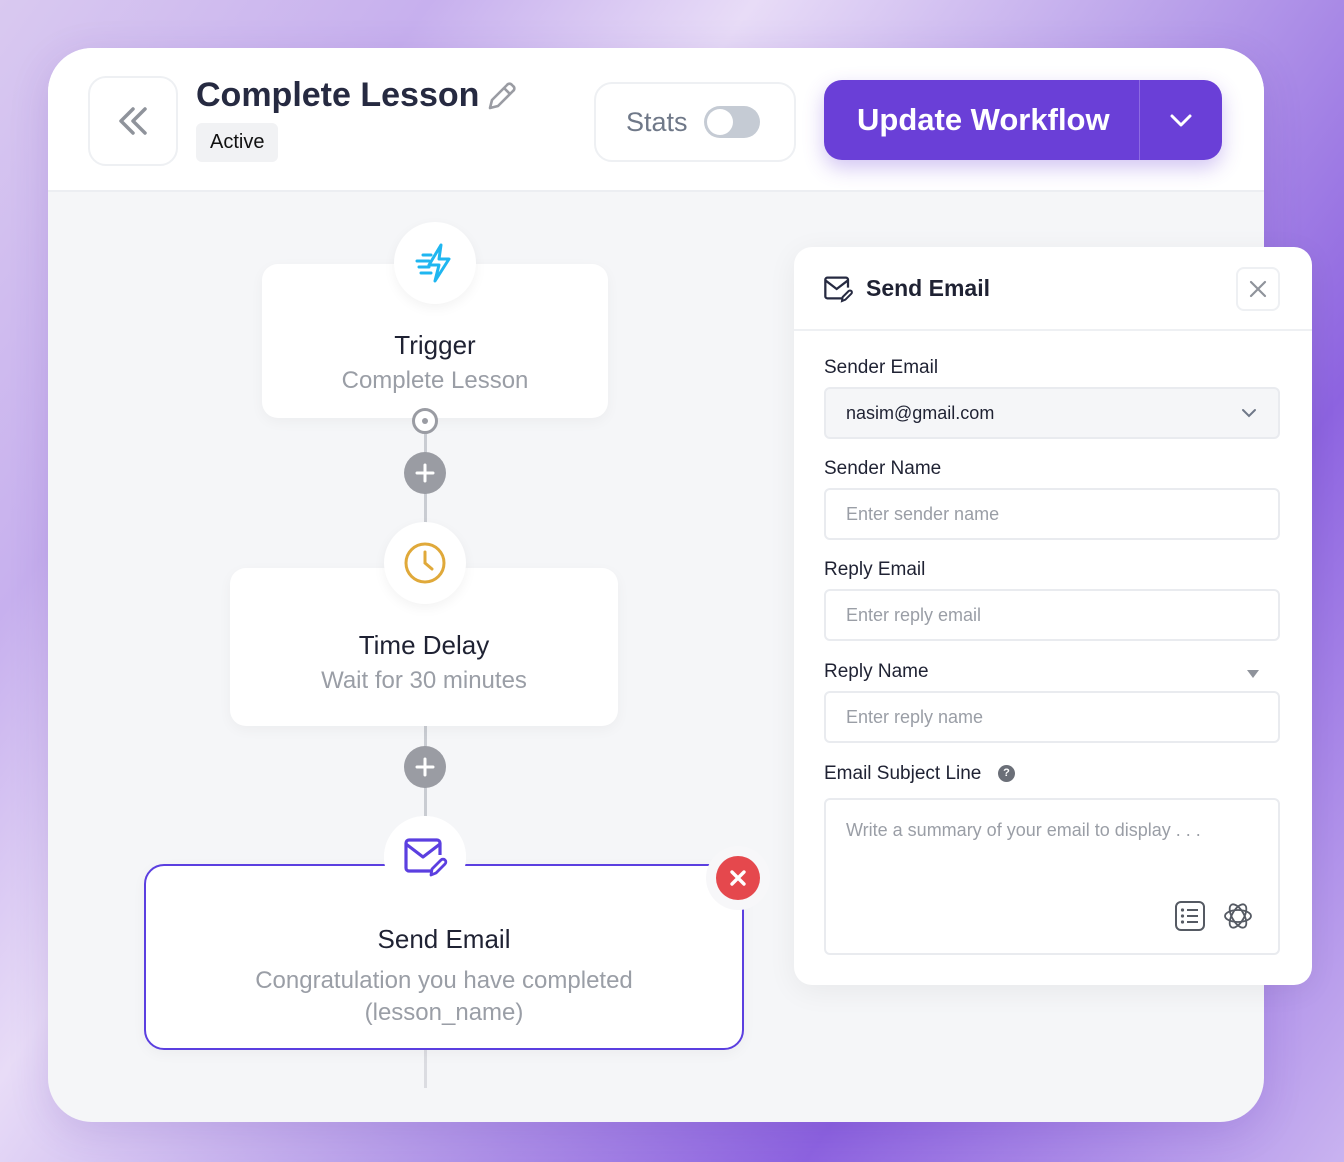 This screenshot has width=1344, height=1162. I want to click on caret-down-icon, so click(1253, 674).